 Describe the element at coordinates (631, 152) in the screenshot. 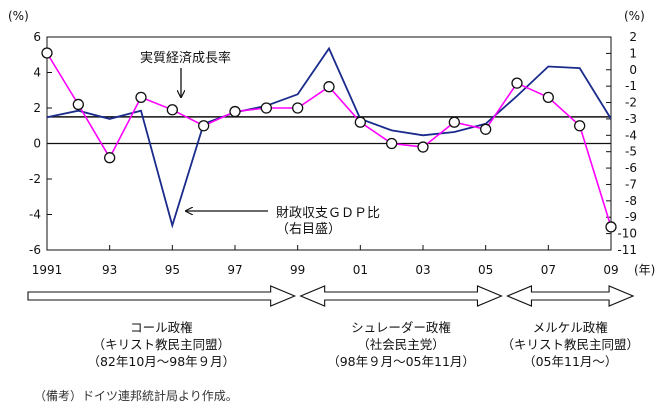

I see `right-tick-label: -5` at that location.